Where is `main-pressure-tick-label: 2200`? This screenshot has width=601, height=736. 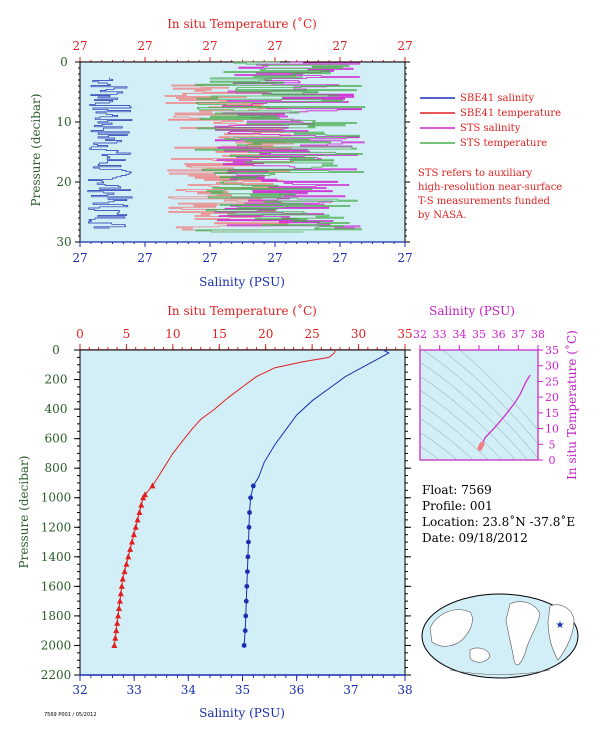 main-pressure-tick-label: 2200 is located at coordinates (56, 675).